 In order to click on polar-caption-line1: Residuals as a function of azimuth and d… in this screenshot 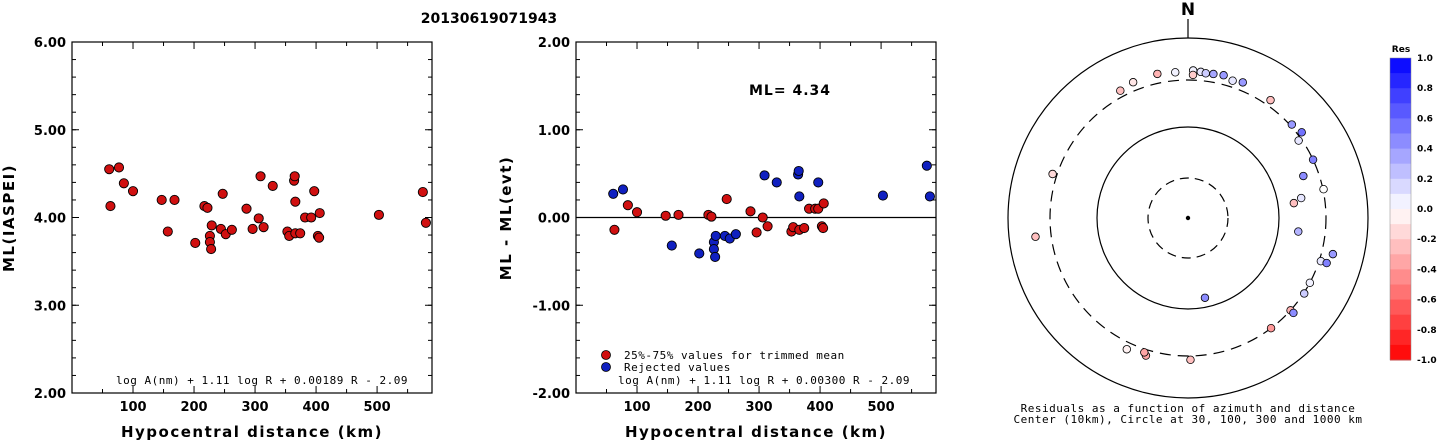, I will do `click(1188, 408)`.